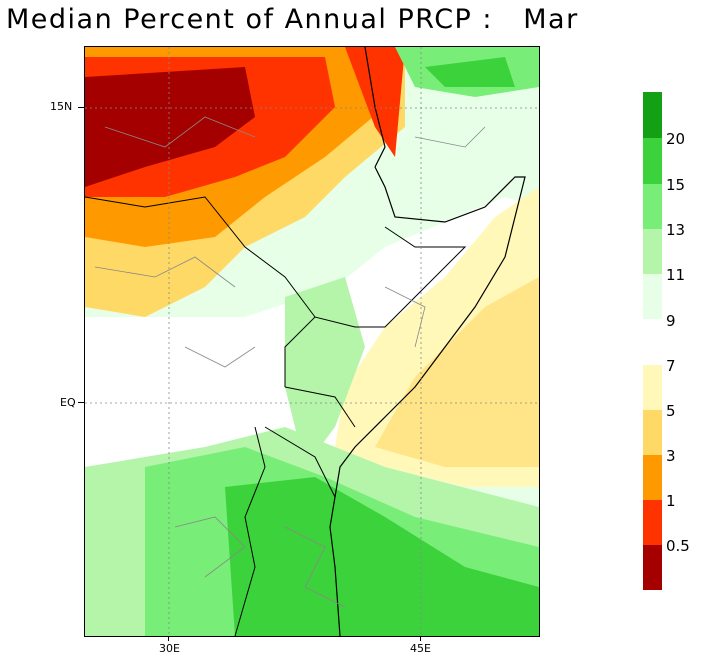 Image resolution: width=703 pixels, height=664 pixels. I want to click on lon-label-45e: 45E, so click(420, 648).